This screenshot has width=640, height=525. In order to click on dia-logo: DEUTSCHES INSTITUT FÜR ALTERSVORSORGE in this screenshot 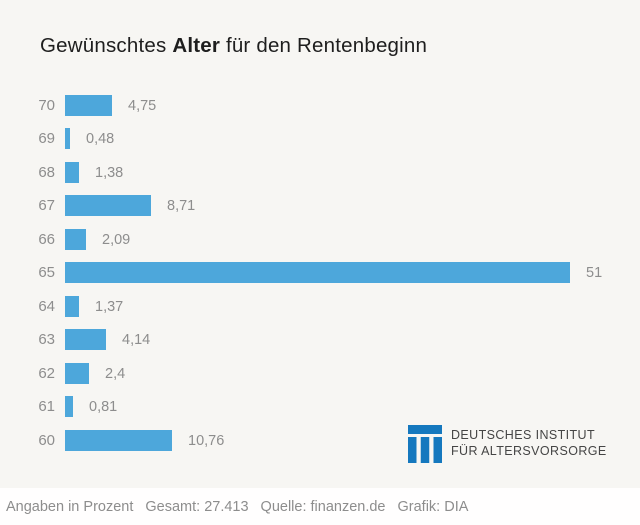, I will do `click(507, 444)`.